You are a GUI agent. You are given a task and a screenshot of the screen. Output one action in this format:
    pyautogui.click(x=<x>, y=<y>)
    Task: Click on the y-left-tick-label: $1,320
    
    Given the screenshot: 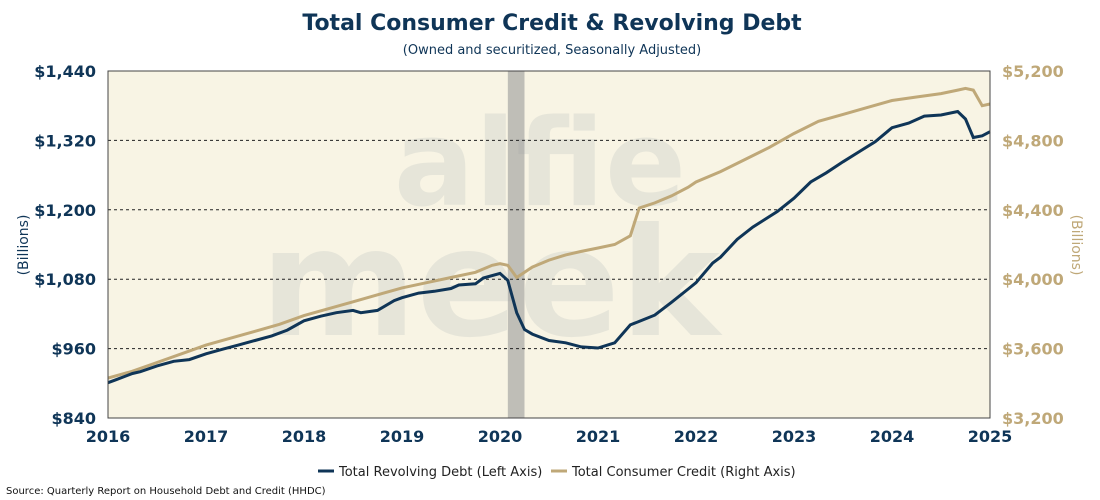 What is the action you would take?
    pyautogui.click(x=65, y=140)
    